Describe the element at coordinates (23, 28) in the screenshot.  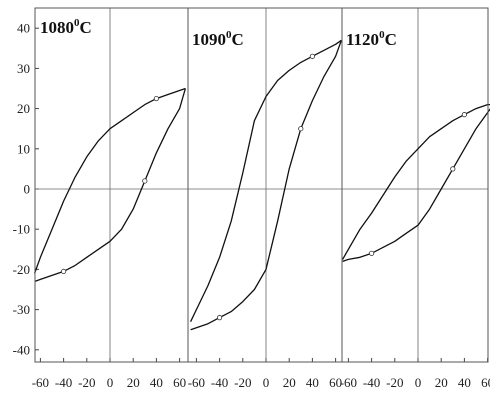
I see `y-tick-label: 40` at that location.